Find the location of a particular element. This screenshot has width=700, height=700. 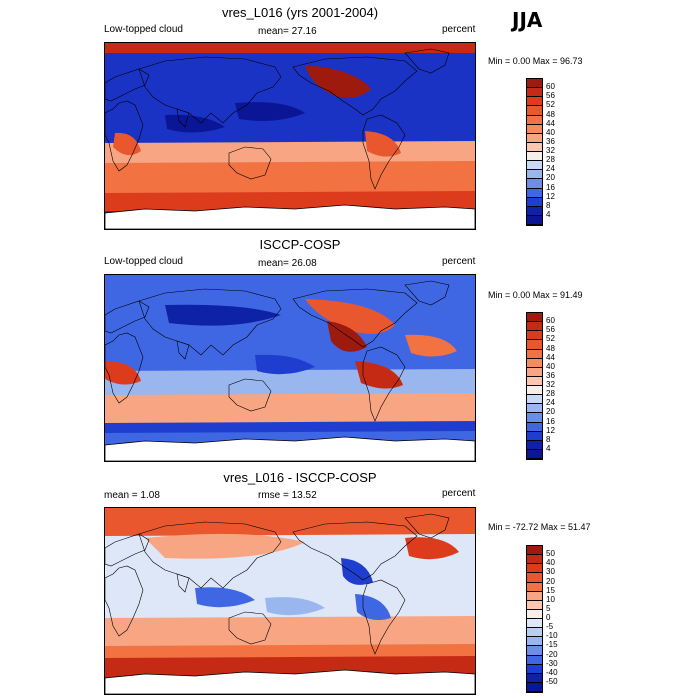

panel-1-title: vres_L016 (yrs 2001-2004) is located at coordinates (300, 12).